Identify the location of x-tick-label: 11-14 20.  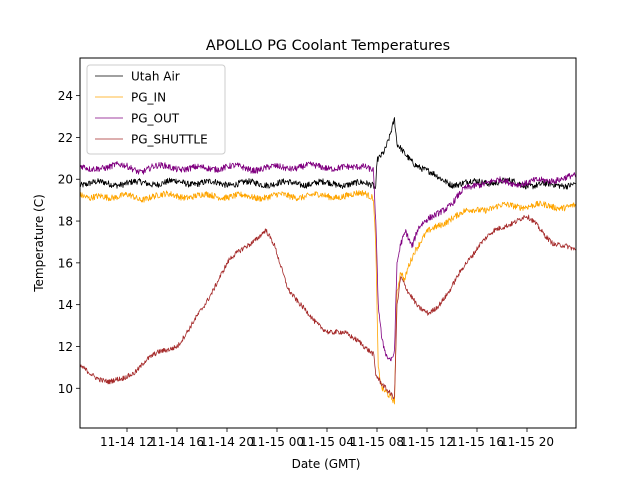
(227, 442).